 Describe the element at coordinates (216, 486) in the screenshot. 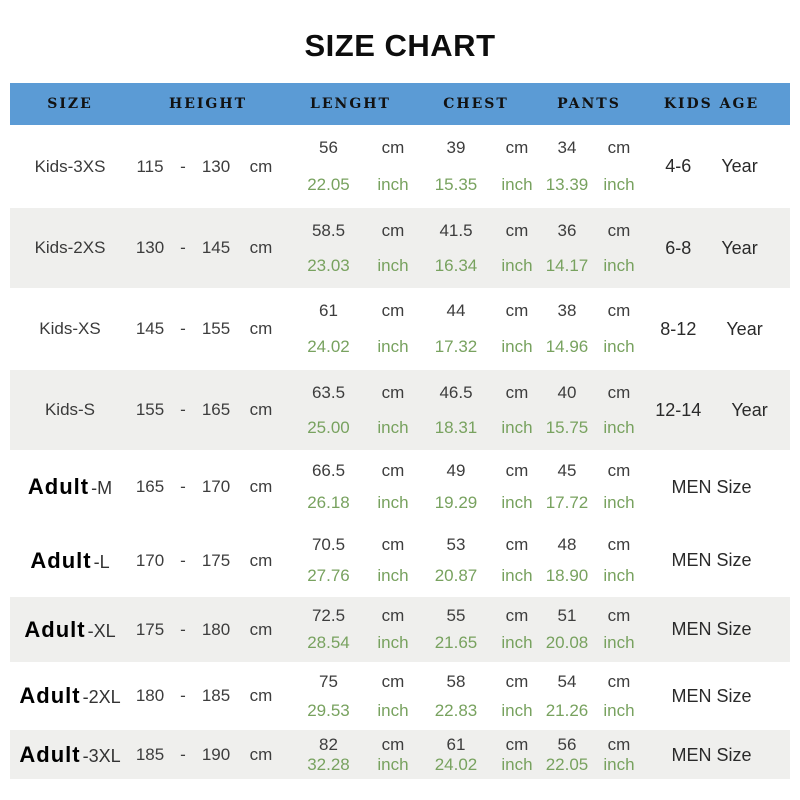

I see `height-max-value: 170` at that location.